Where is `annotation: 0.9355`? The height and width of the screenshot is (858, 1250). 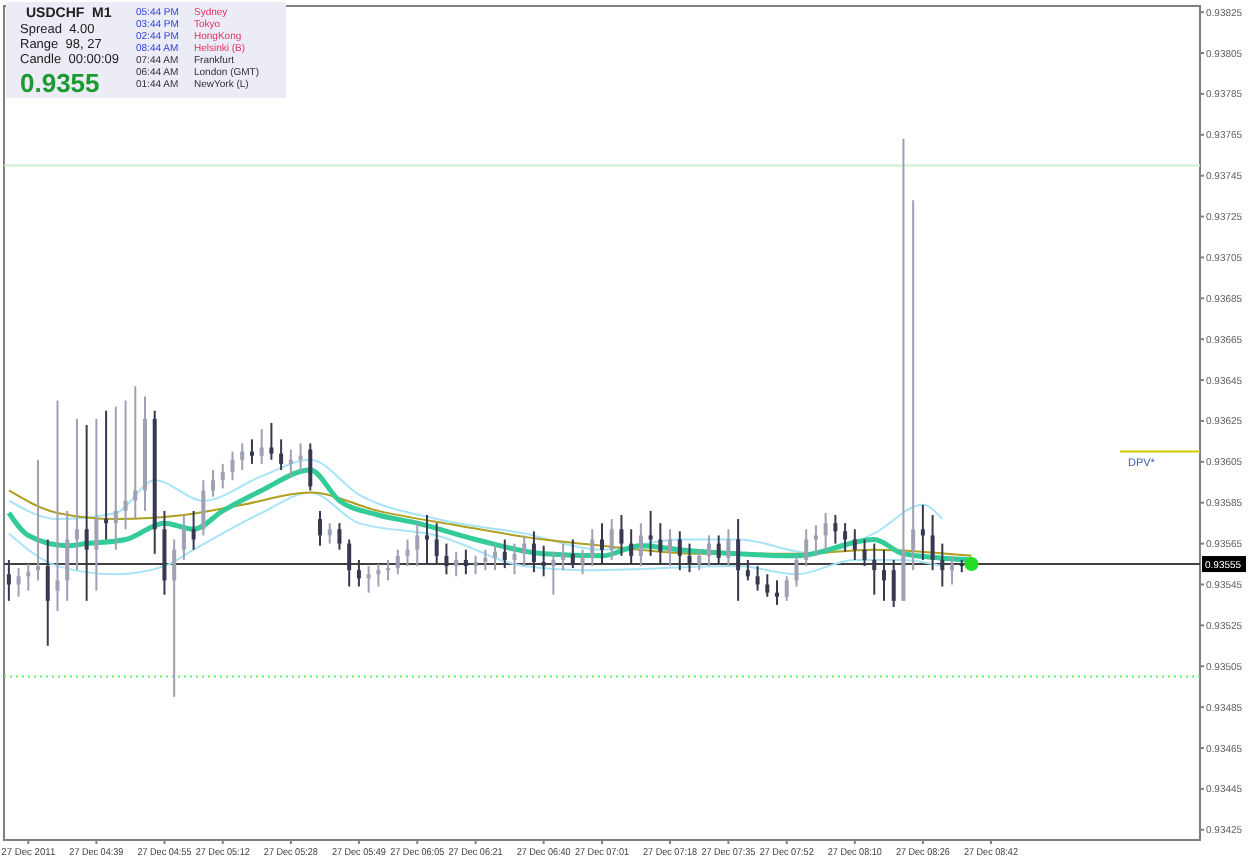
annotation: 0.9355 is located at coordinates (60, 83).